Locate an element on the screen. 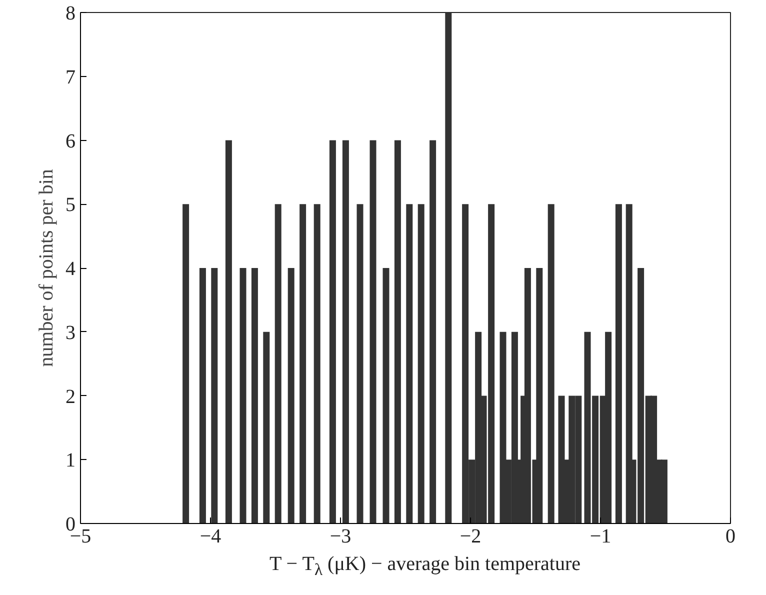  x-axis-title: T − T$_{λ}$ (μK) − average bin temperature is located at coordinates (425, 566).